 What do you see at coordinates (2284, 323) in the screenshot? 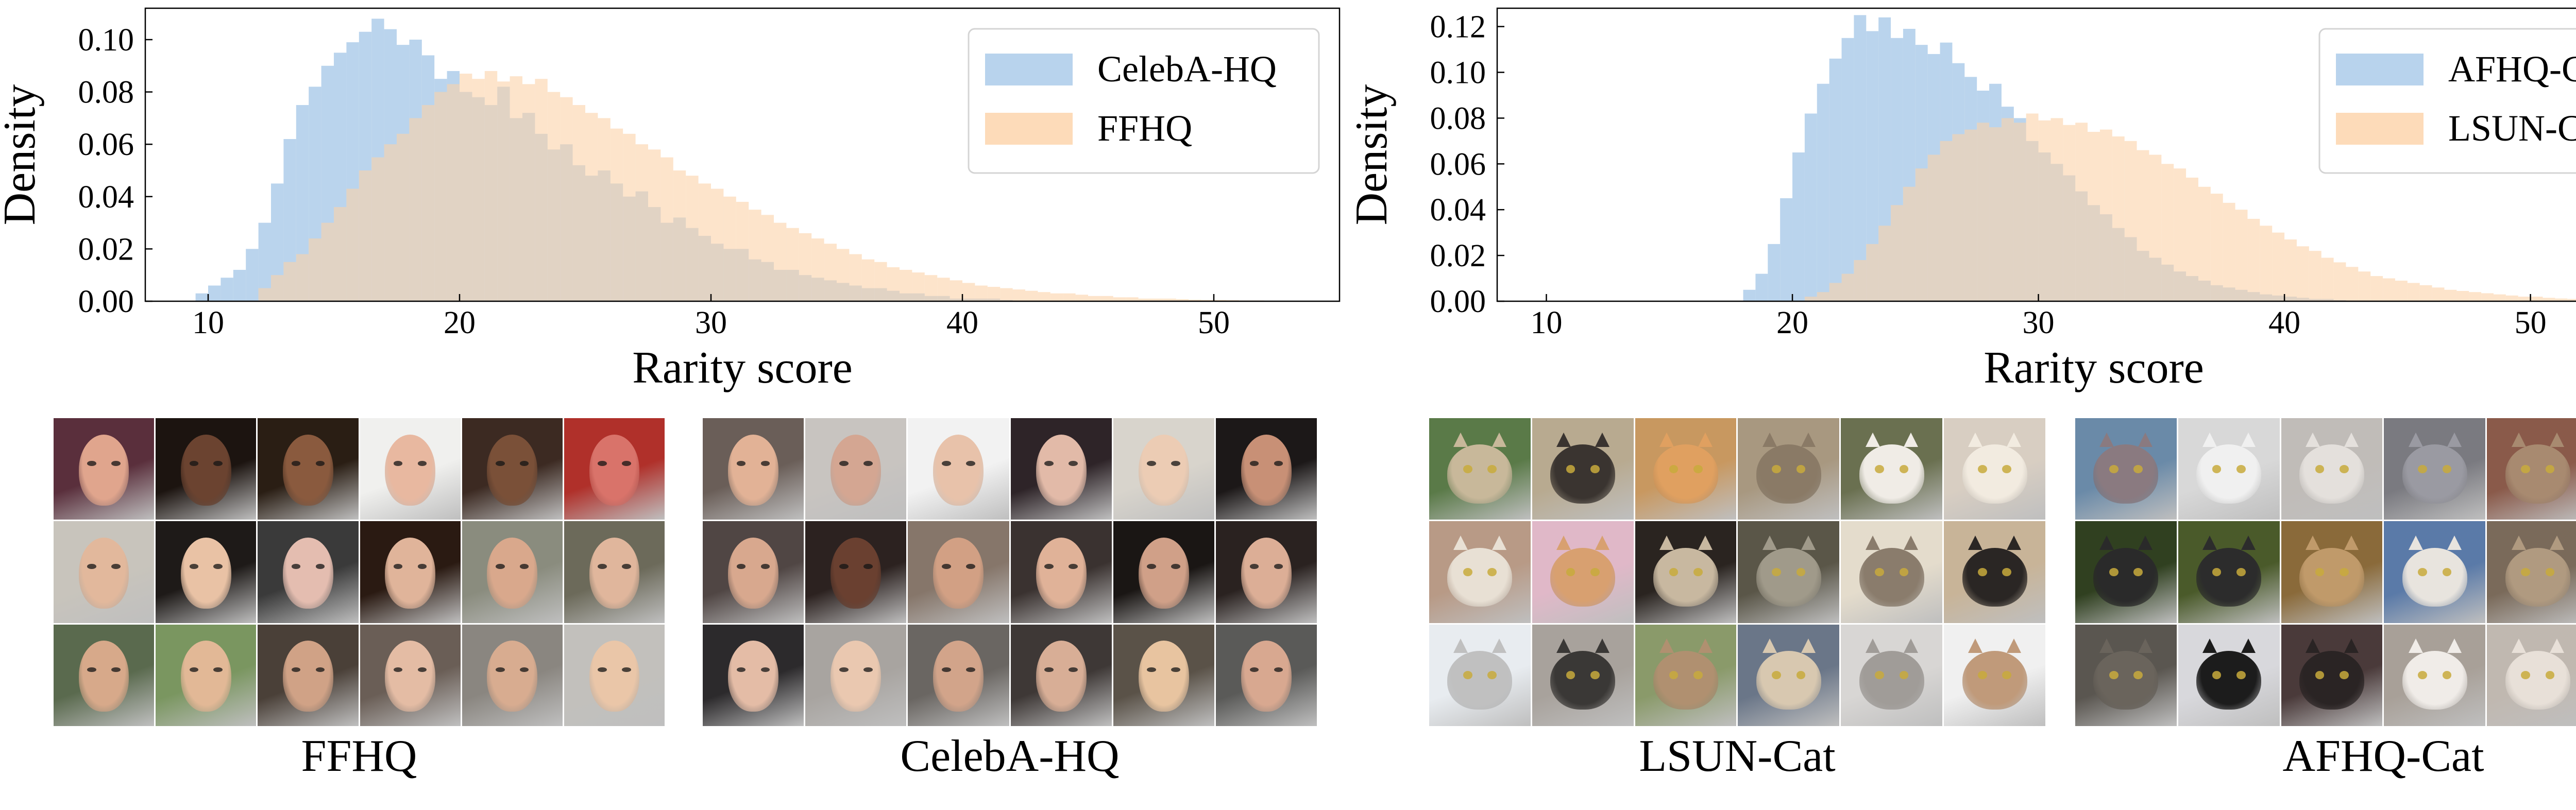
I see `x-tick-label: 40` at bounding box center [2284, 323].